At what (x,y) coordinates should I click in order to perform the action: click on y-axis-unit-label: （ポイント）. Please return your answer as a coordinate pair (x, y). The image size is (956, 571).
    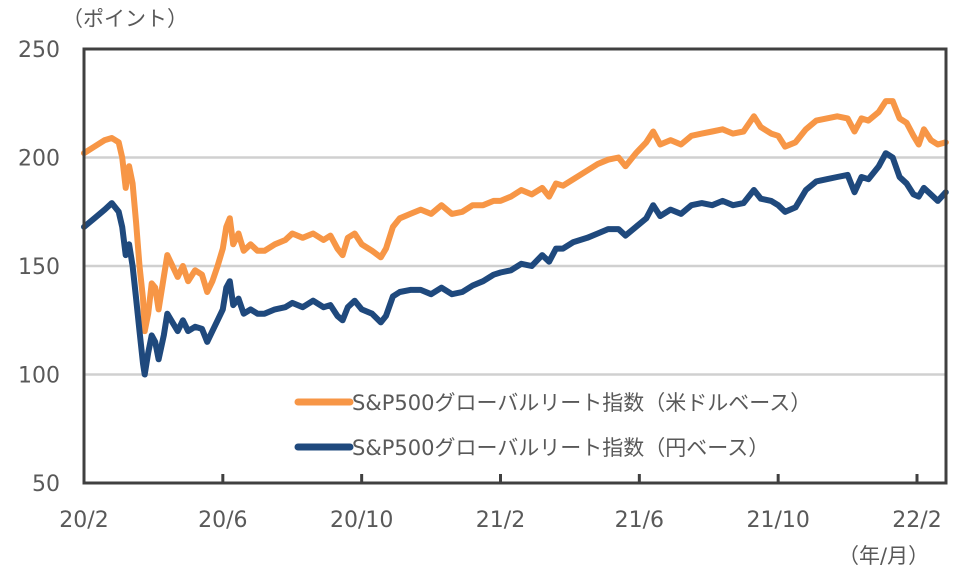
    Looking at the image, I should click on (125, 19).